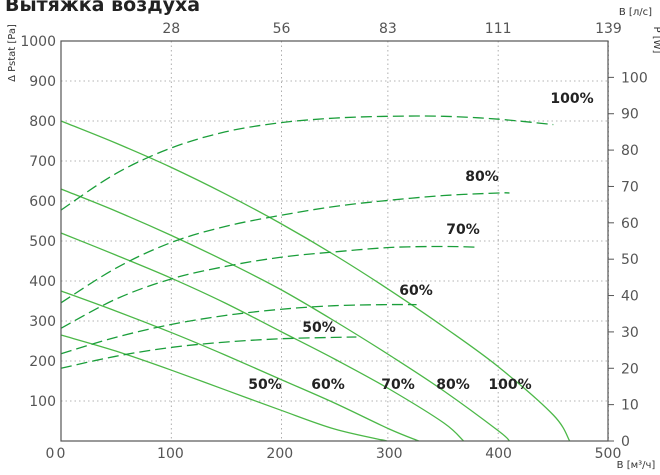 The image size is (660, 475). What do you see at coordinates (238, 329) in the screenshot?
I see `power-curve-60pct` at bounding box center [238, 329].